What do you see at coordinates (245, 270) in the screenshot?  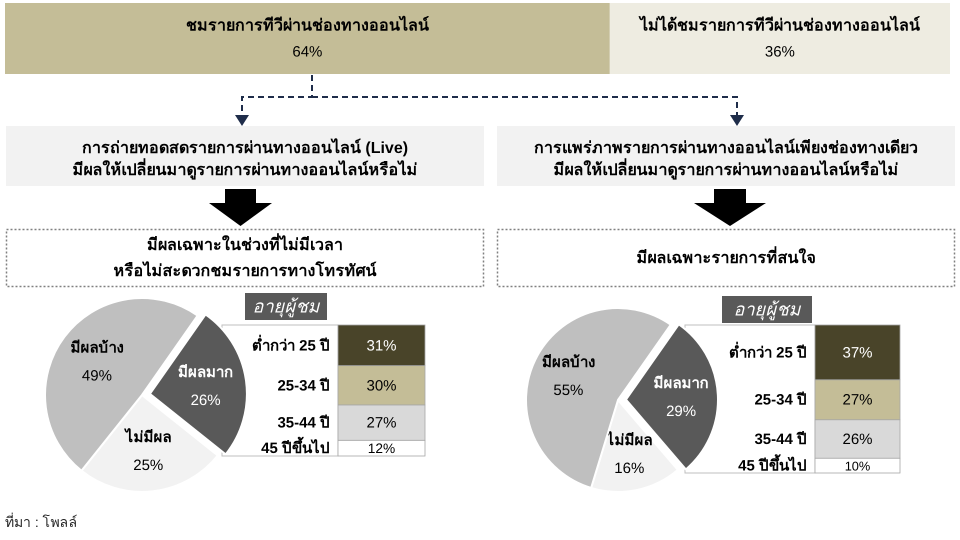 I see `text: หรือไม่สะดวกชมรายการทางโทรทัศน์` at bounding box center [245, 270].